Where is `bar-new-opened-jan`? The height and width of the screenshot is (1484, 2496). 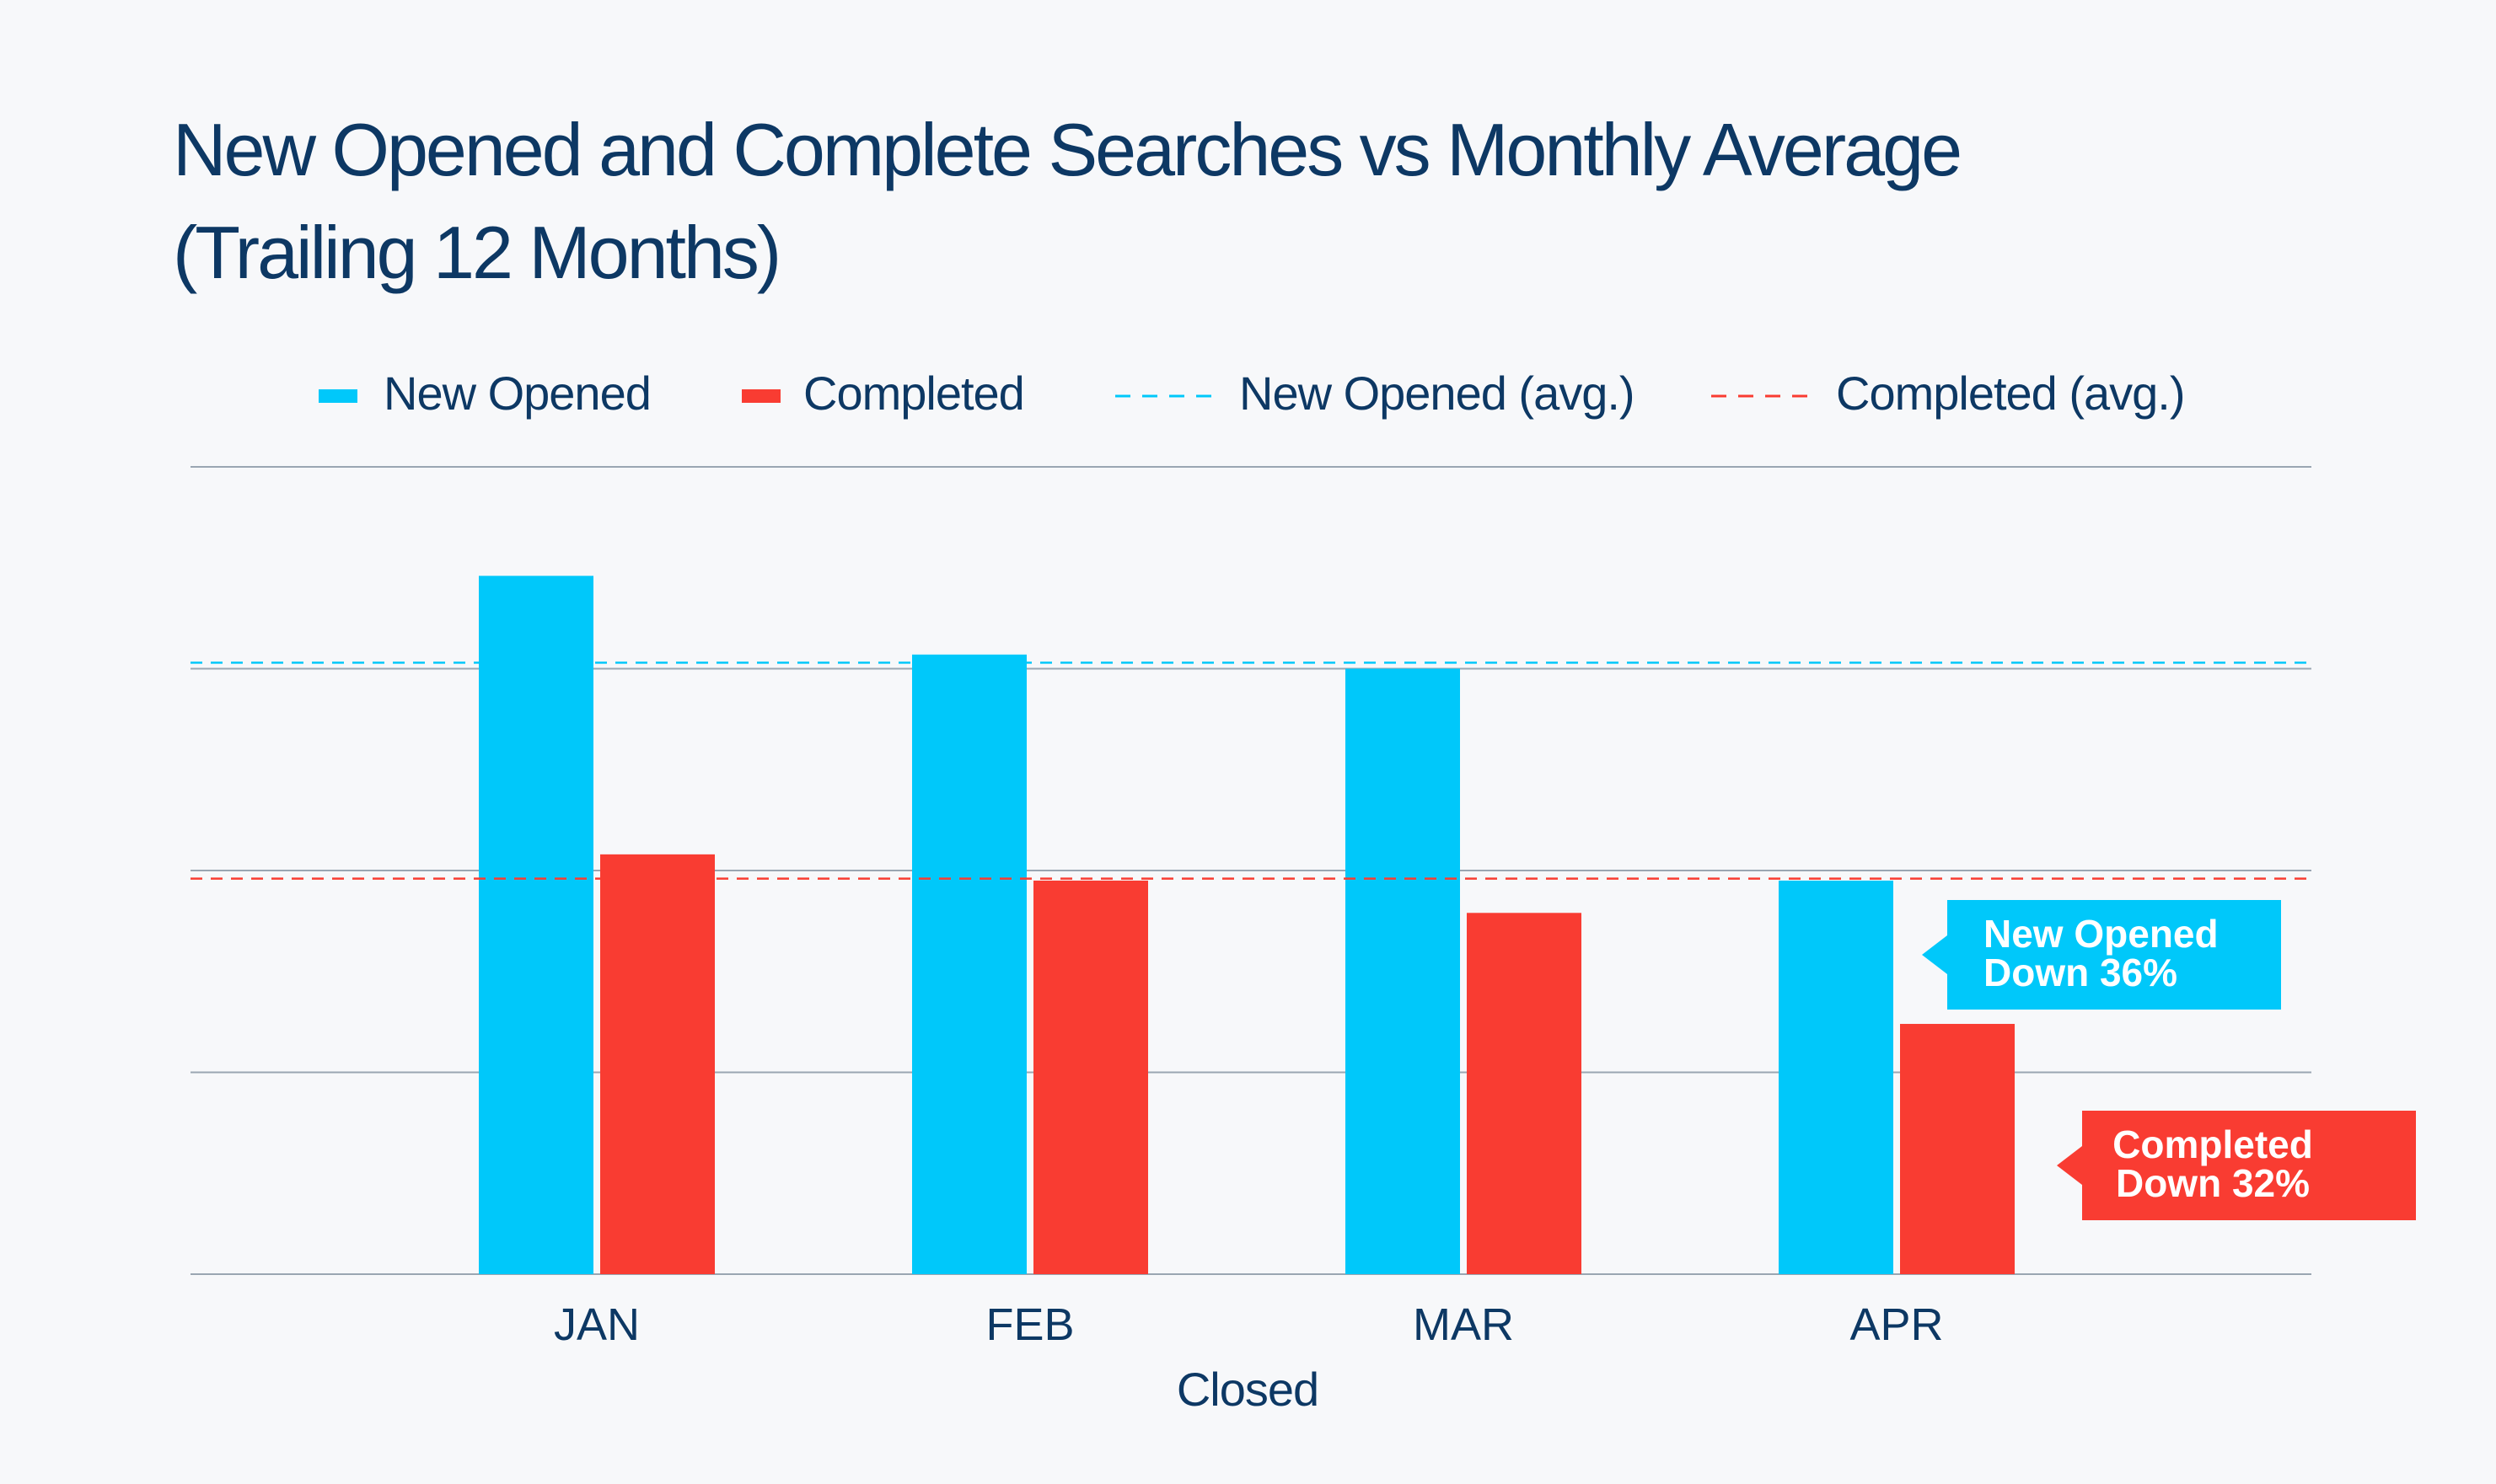 bar-new-opened-jan is located at coordinates (536, 925).